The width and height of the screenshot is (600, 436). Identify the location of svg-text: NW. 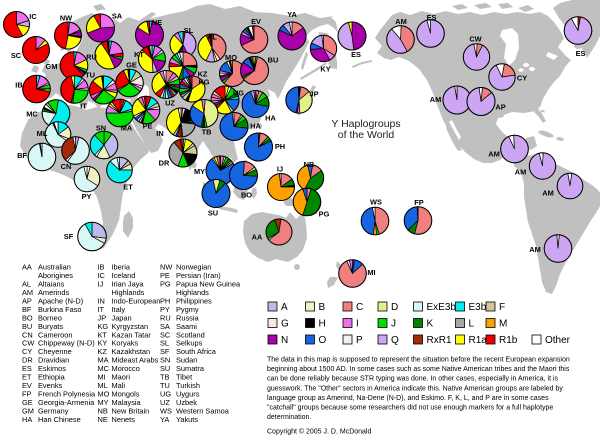
(166, 267).